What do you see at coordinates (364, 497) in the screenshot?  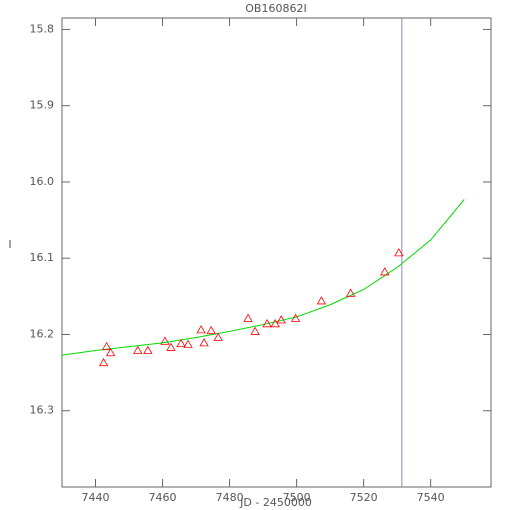 I see `x-tick-label: 7520` at bounding box center [364, 497].